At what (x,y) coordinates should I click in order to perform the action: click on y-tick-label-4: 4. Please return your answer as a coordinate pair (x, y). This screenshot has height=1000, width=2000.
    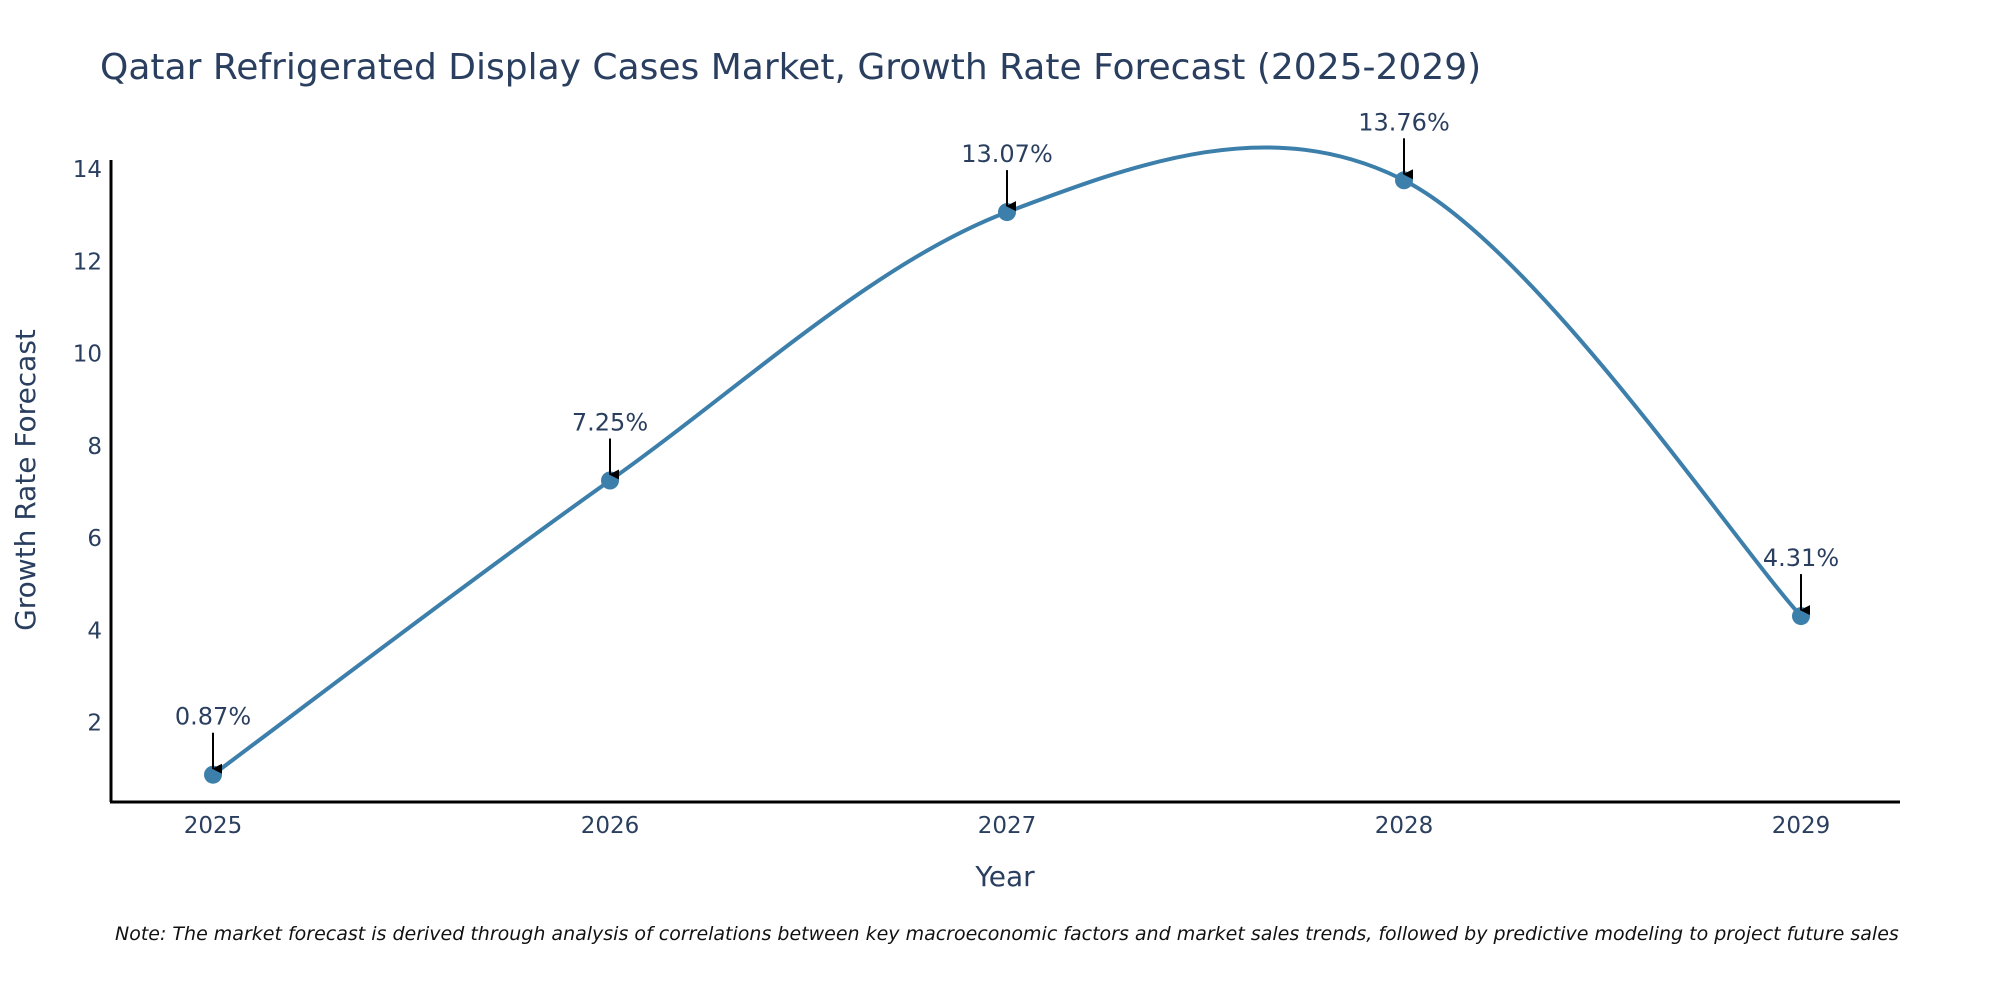
    Looking at the image, I should click on (94, 631).